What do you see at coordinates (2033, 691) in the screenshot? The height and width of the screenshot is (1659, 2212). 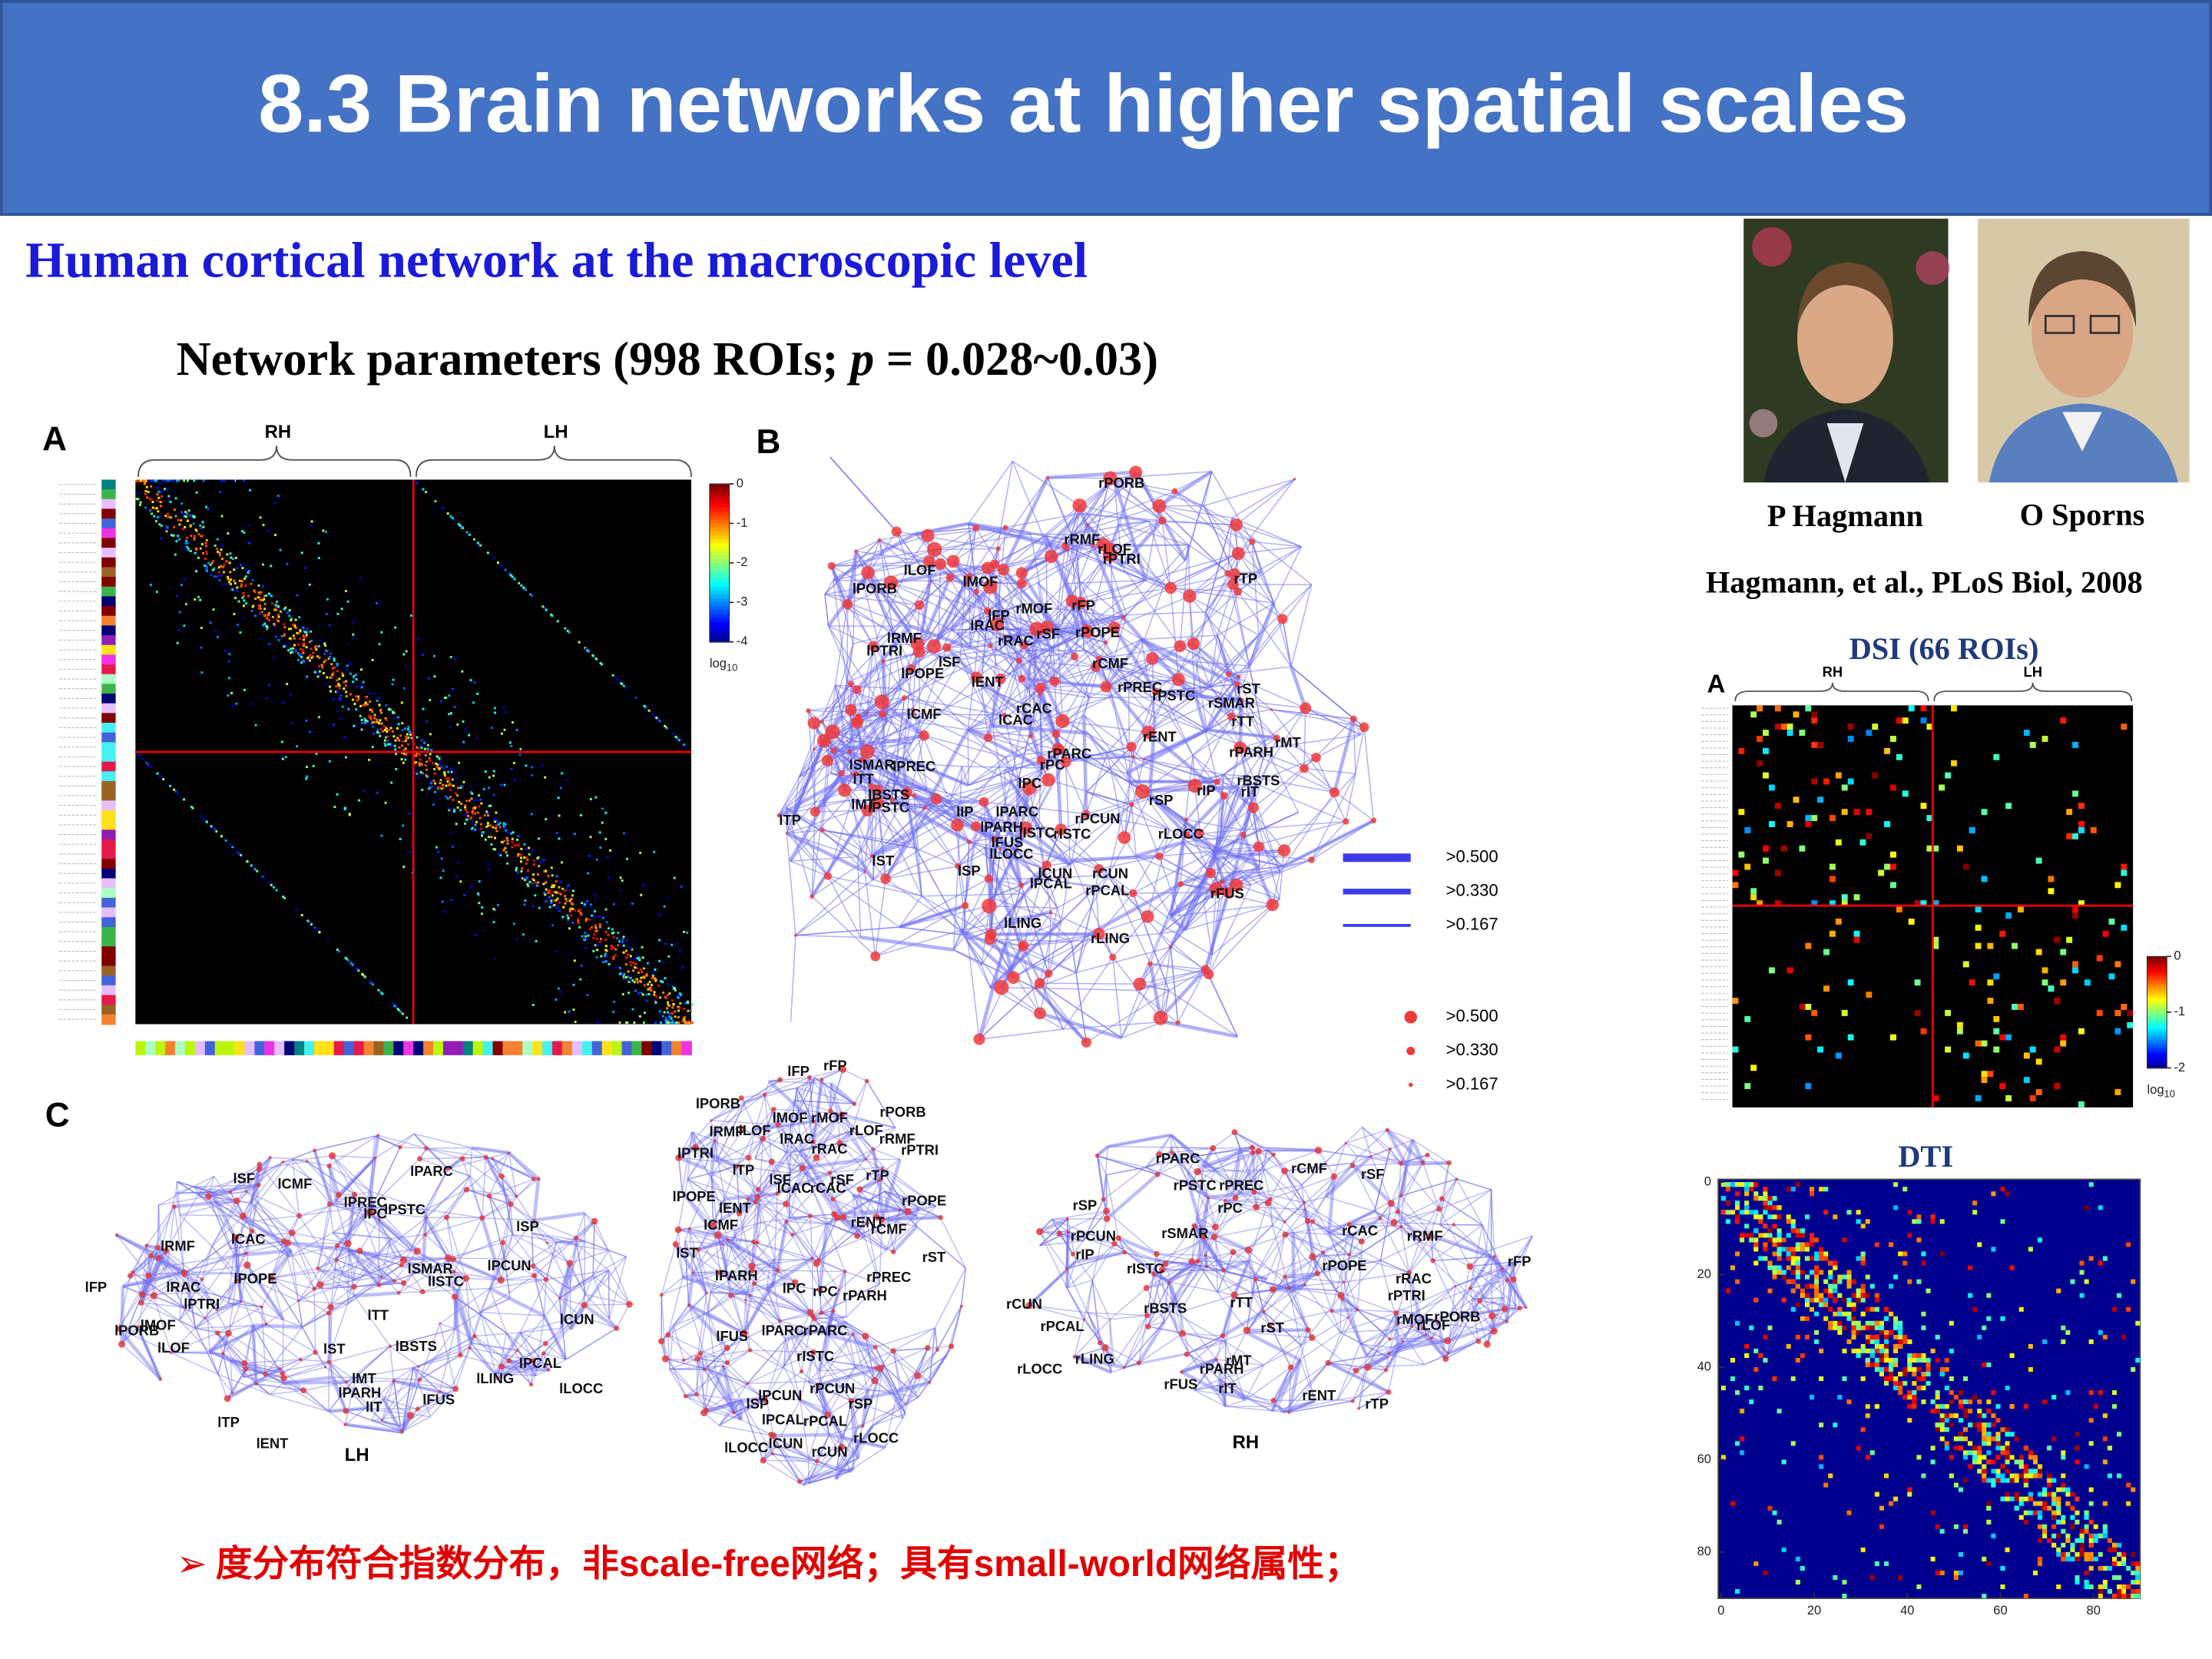 I see `brace` at bounding box center [2033, 691].